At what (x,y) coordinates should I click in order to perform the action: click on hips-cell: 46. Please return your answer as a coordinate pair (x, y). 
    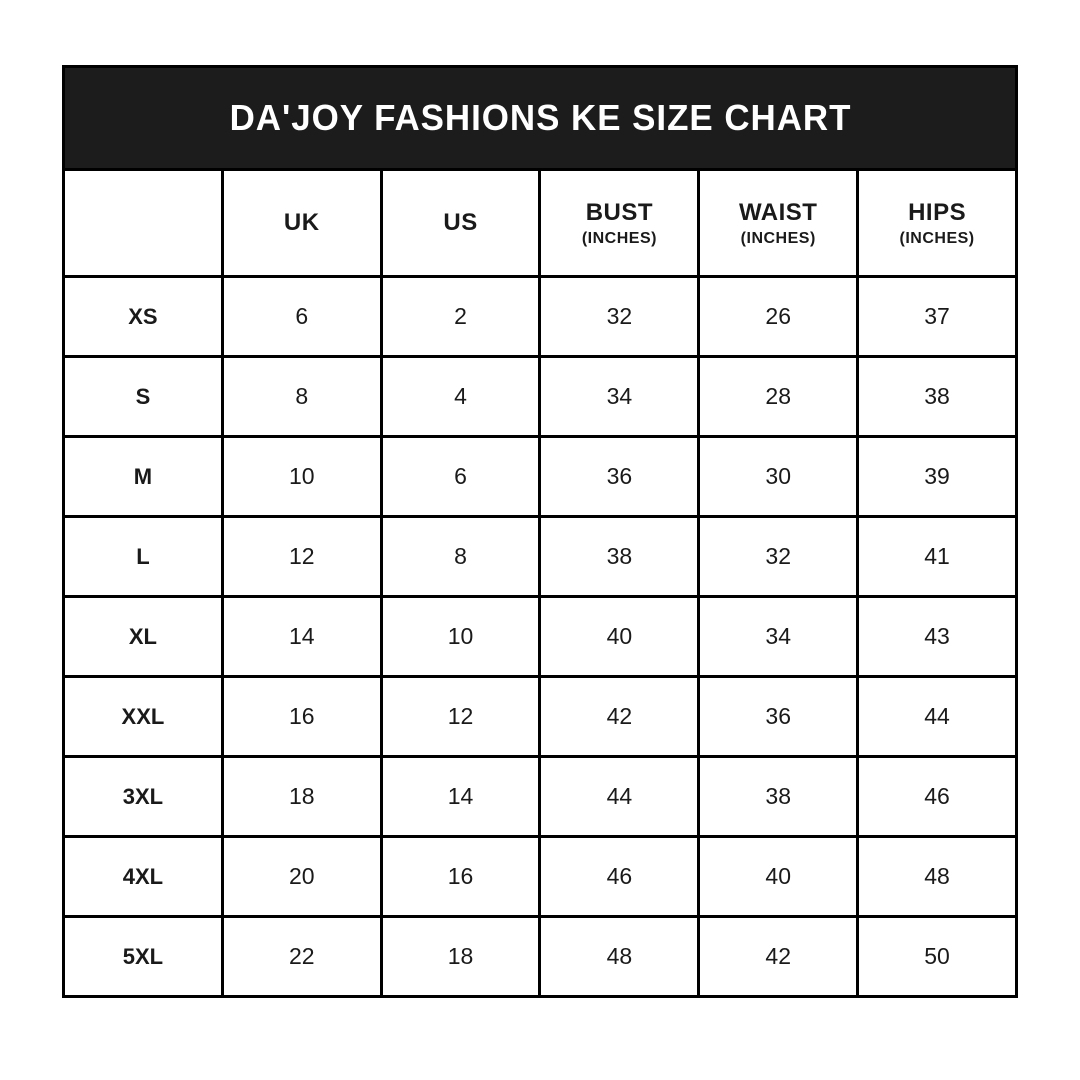
    Looking at the image, I should click on (937, 796).